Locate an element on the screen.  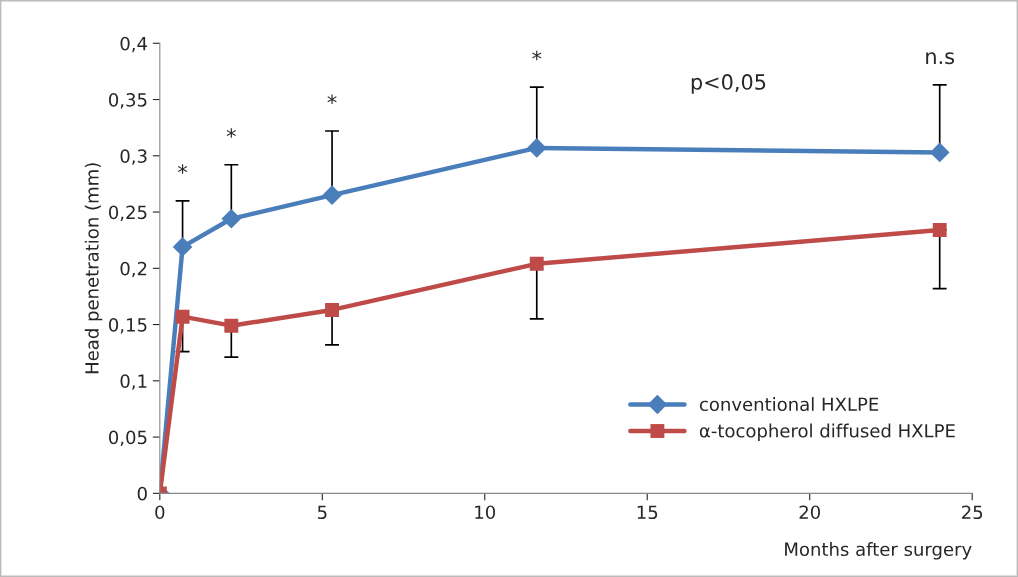
x-tick-label: 25 is located at coordinates (972, 512).